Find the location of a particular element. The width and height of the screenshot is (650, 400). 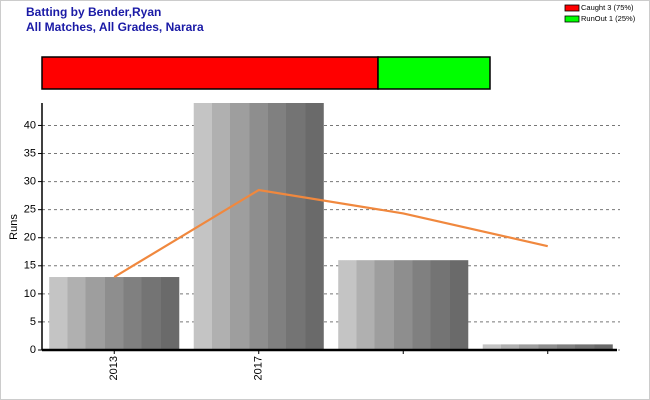

y-tick-label: 5 is located at coordinates (33, 322).